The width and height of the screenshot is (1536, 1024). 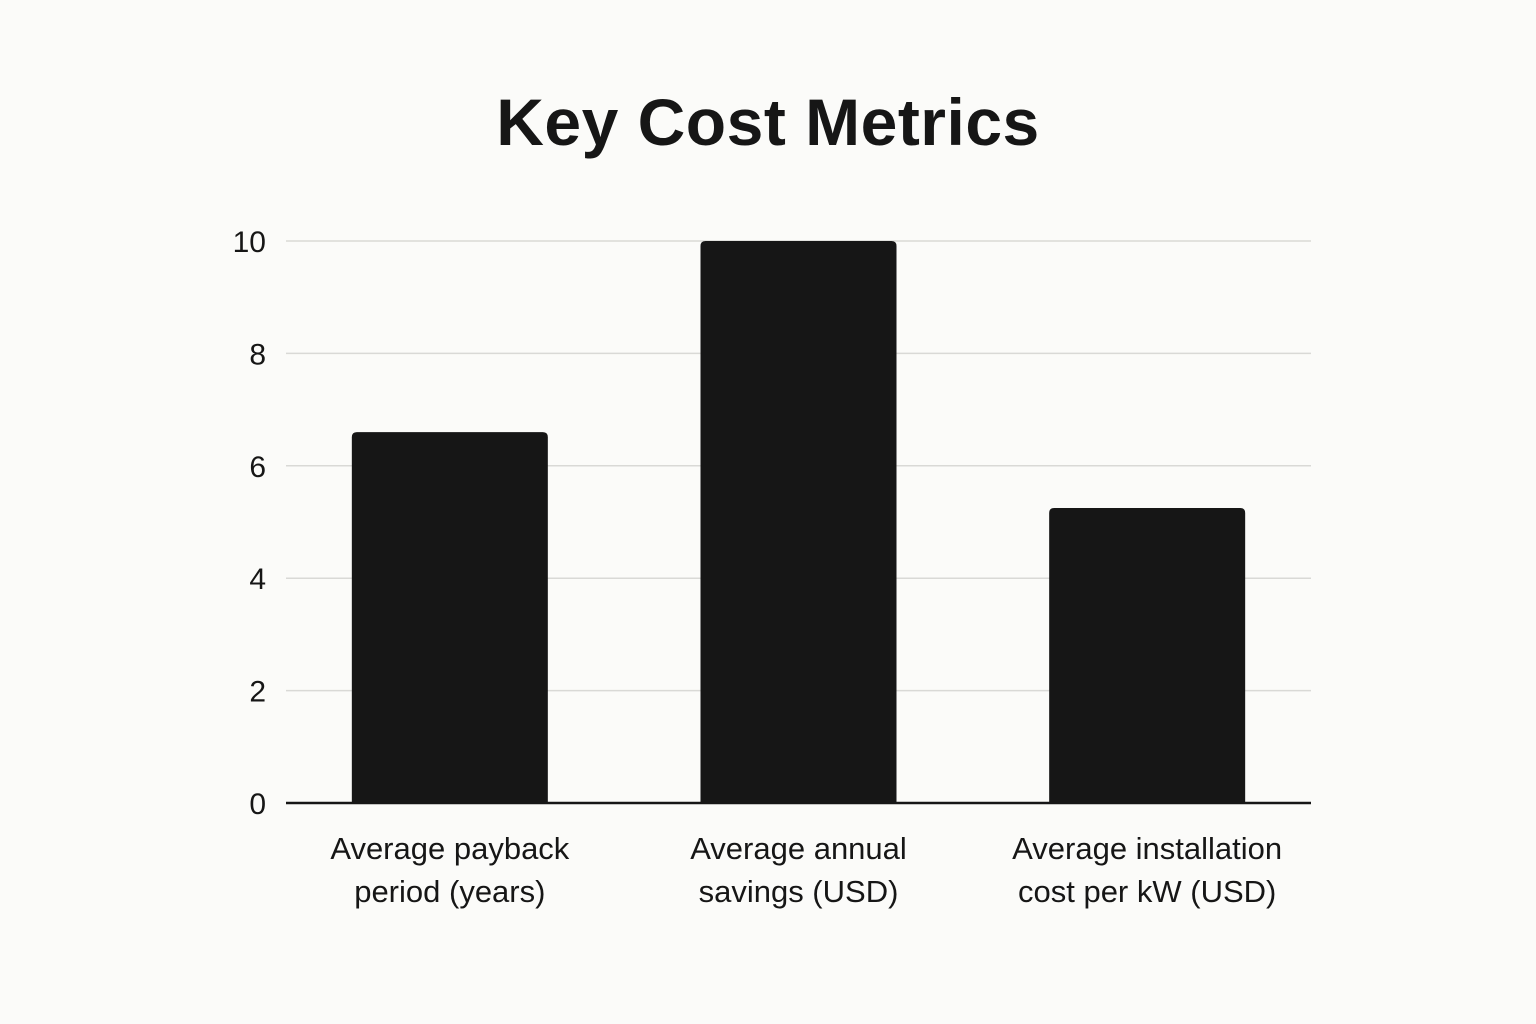 What do you see at coordinates (449, 891) in the screenshot?
I see `x-category-label: period (years)` at bounding box center [449, 891].